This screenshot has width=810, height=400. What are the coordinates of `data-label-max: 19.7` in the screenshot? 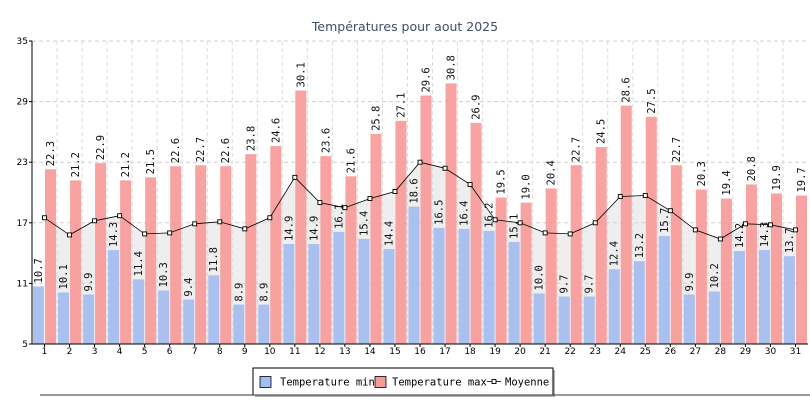 It's located at (802, 179).